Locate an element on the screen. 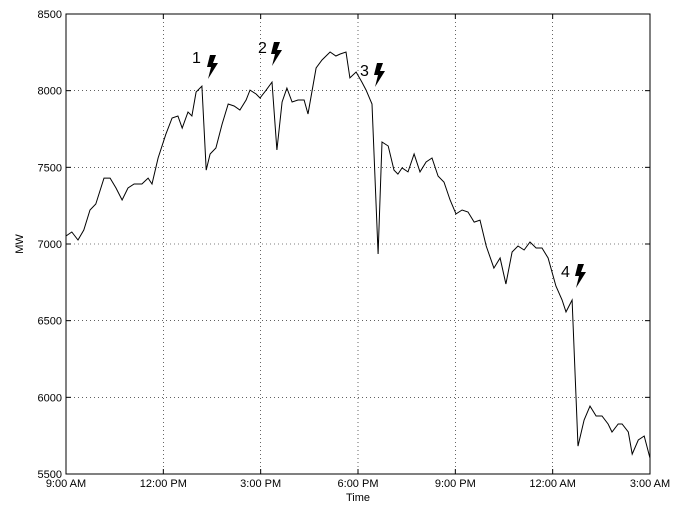 This screenshot has height=506, width=684. y-tick-label: 8500 is located at coordinates (50, 15).